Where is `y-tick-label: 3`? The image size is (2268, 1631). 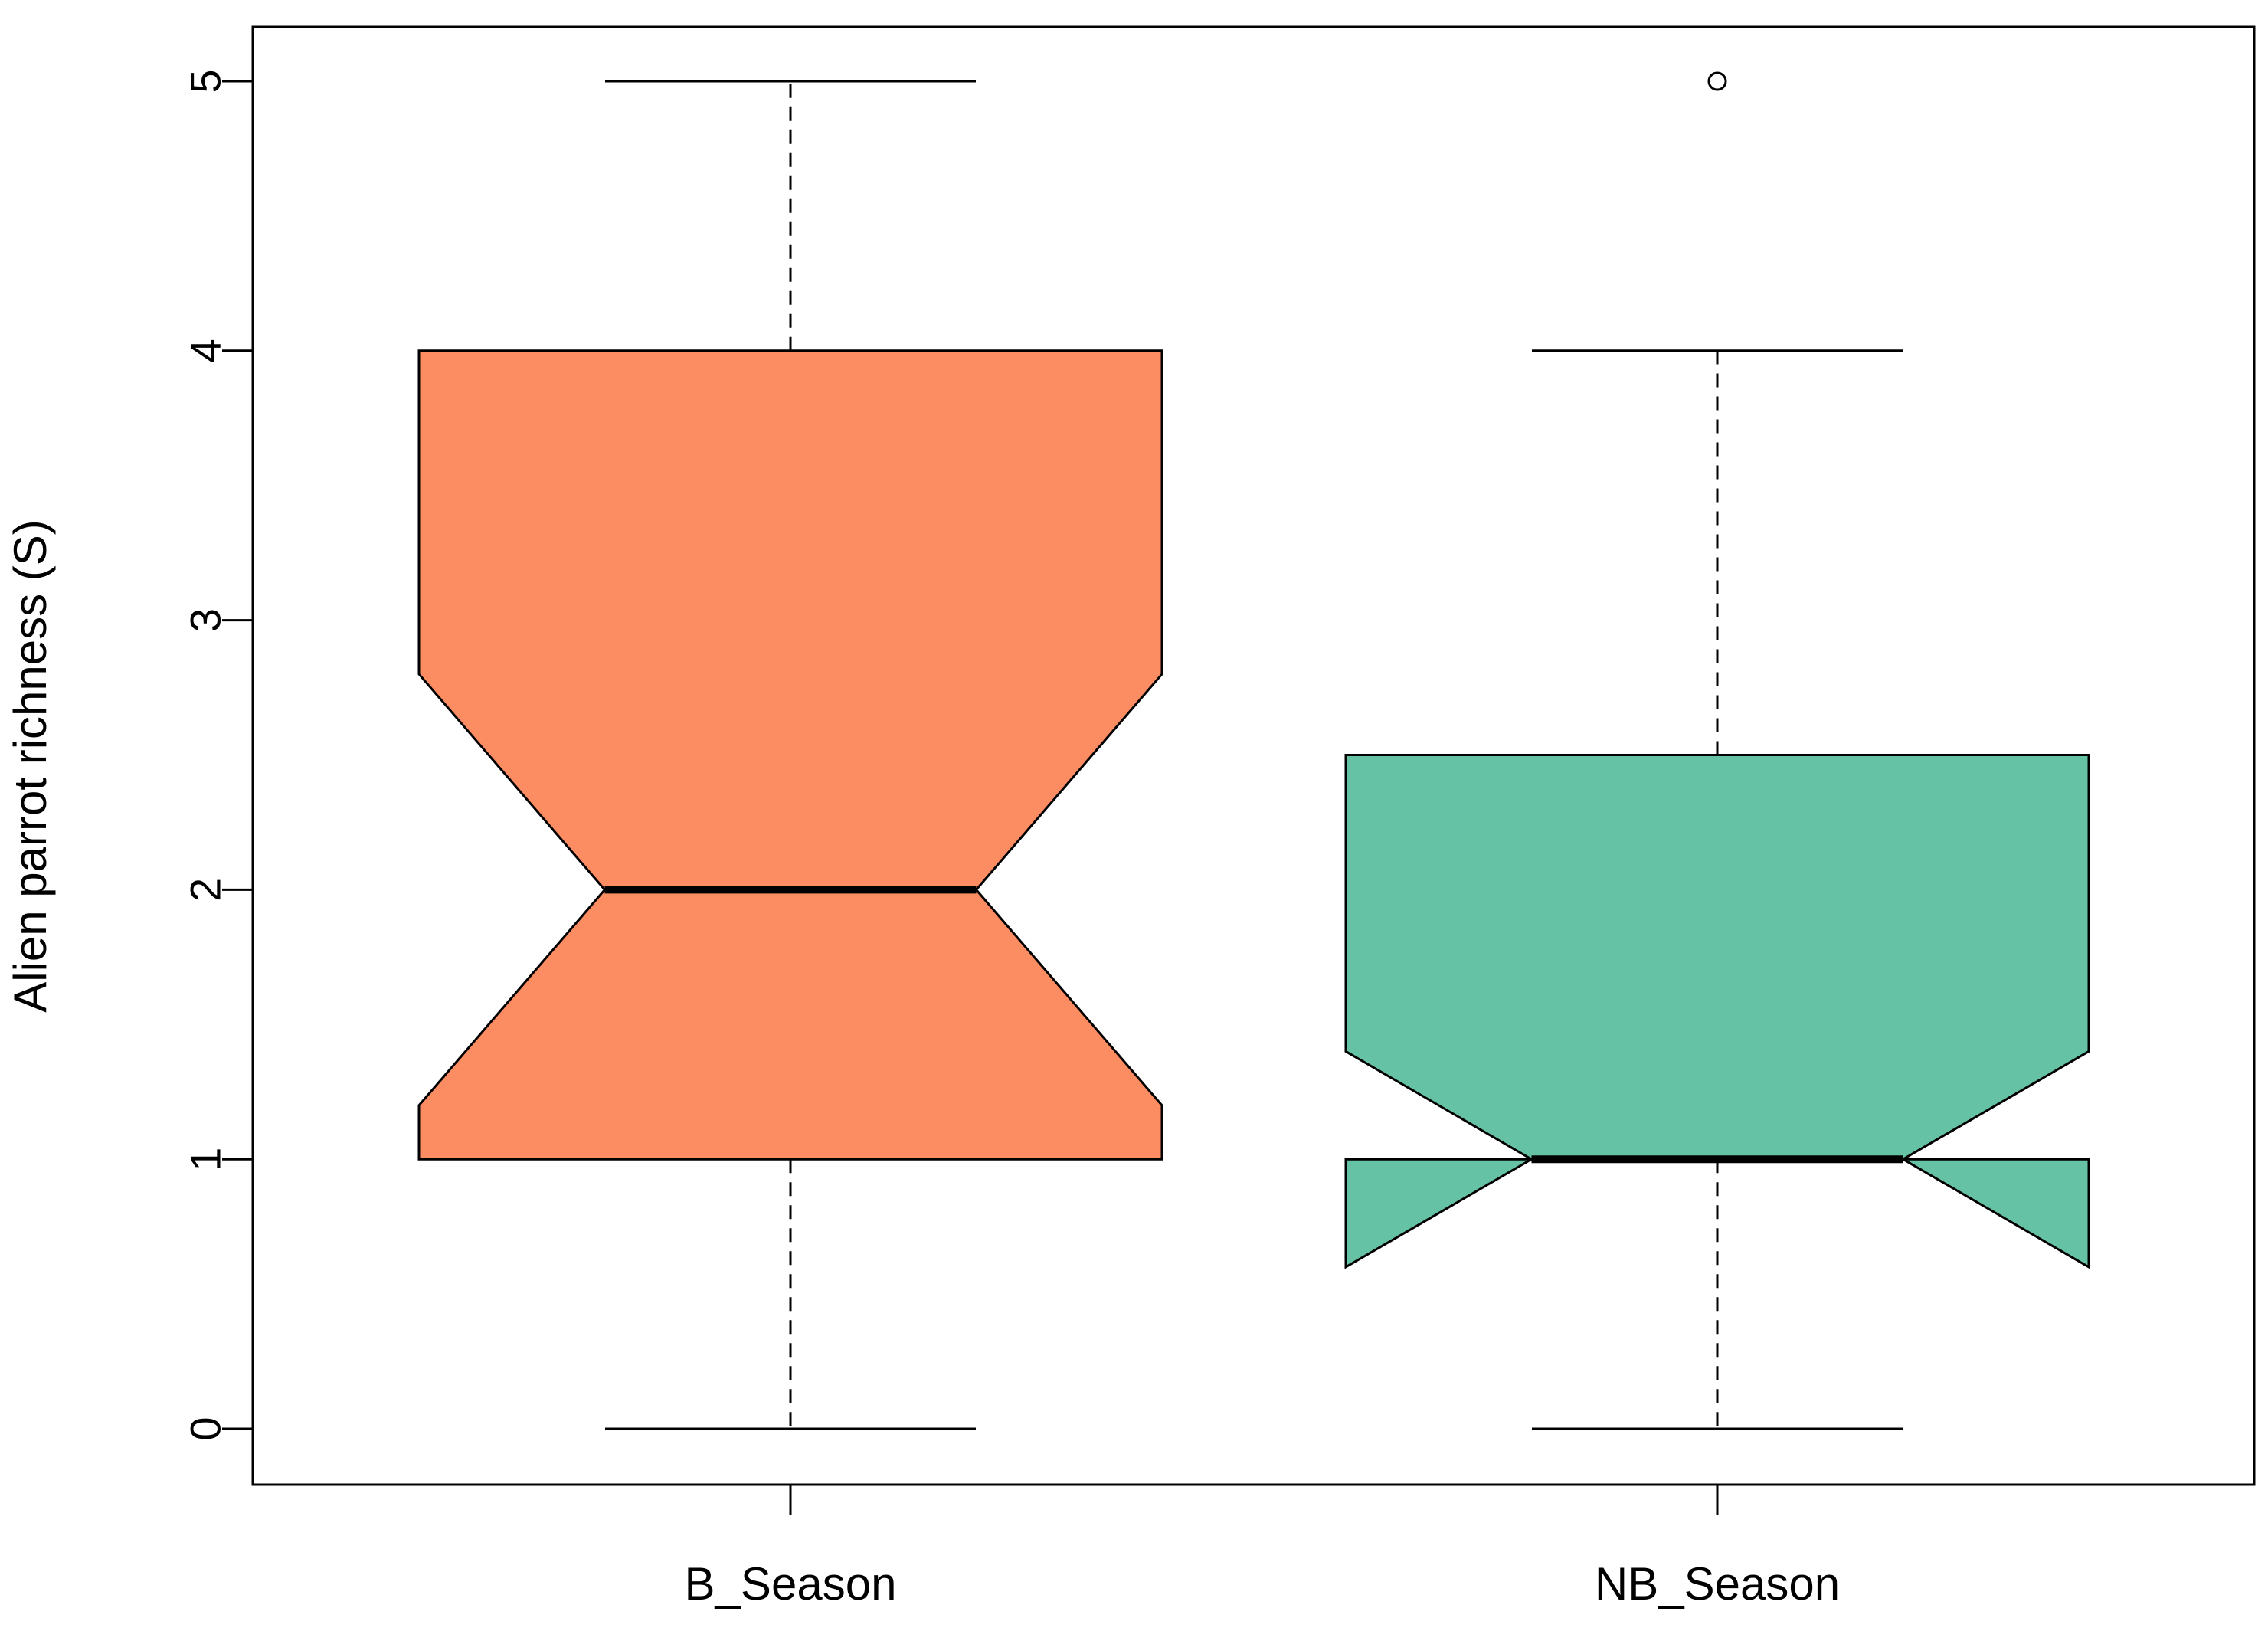
y-tick-label: 3 is located at coordinates (206, 620).